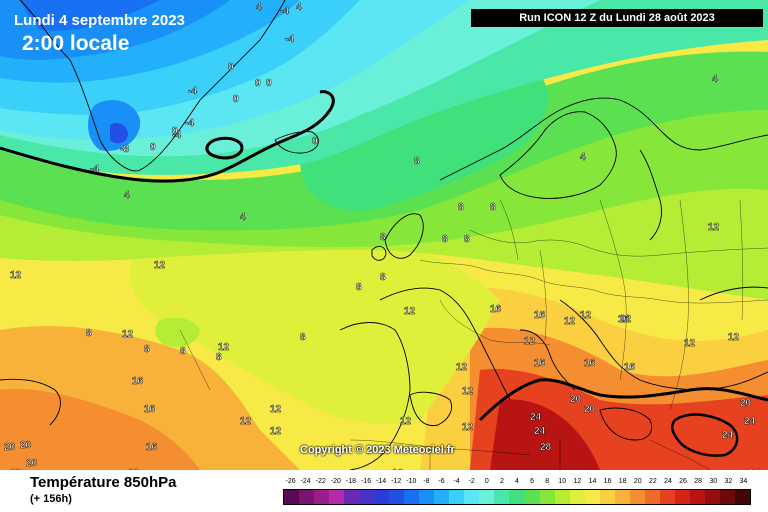  Describe the element at coordinates (501, 481) in the screenshot. I see `color-scale-tick-label: 2` at that location.